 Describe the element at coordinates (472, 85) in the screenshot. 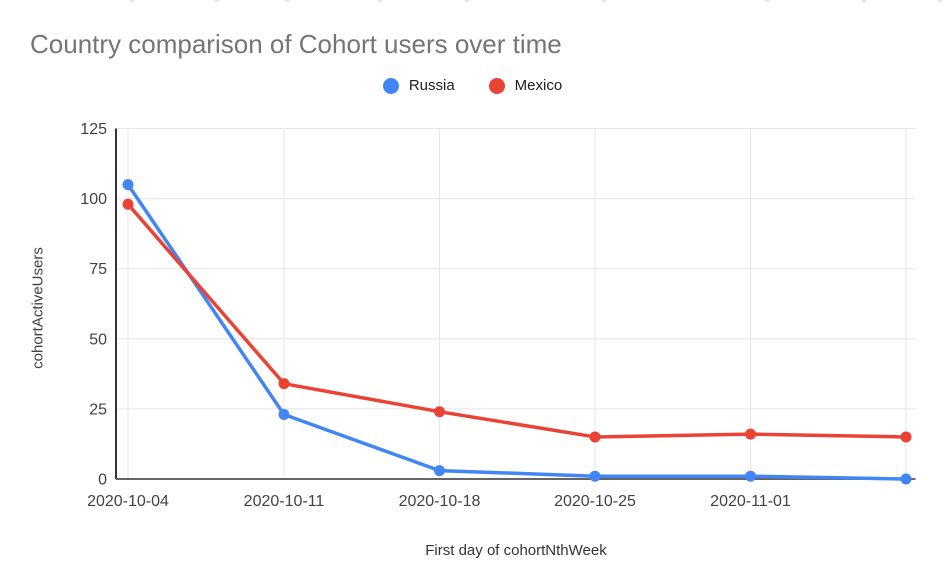

I see `legend: Russia Mexico` at that location.